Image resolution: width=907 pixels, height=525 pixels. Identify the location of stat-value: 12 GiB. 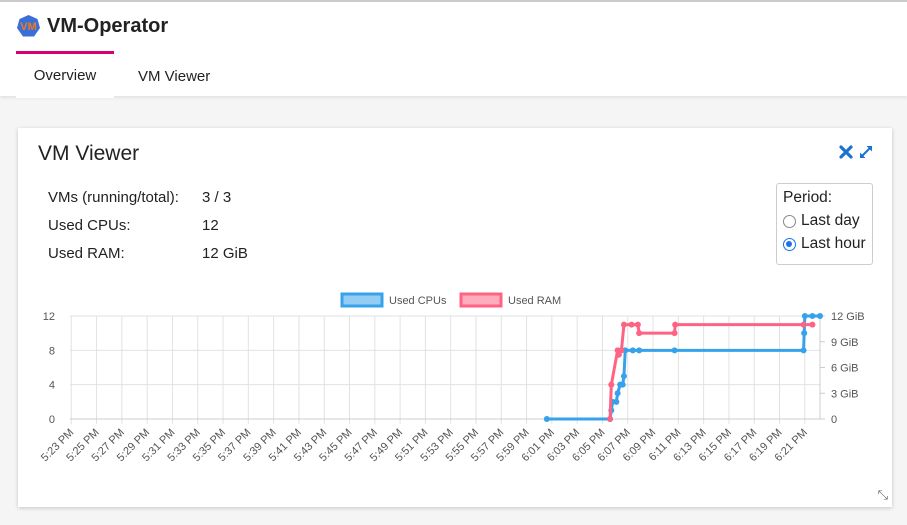
(225, 253).